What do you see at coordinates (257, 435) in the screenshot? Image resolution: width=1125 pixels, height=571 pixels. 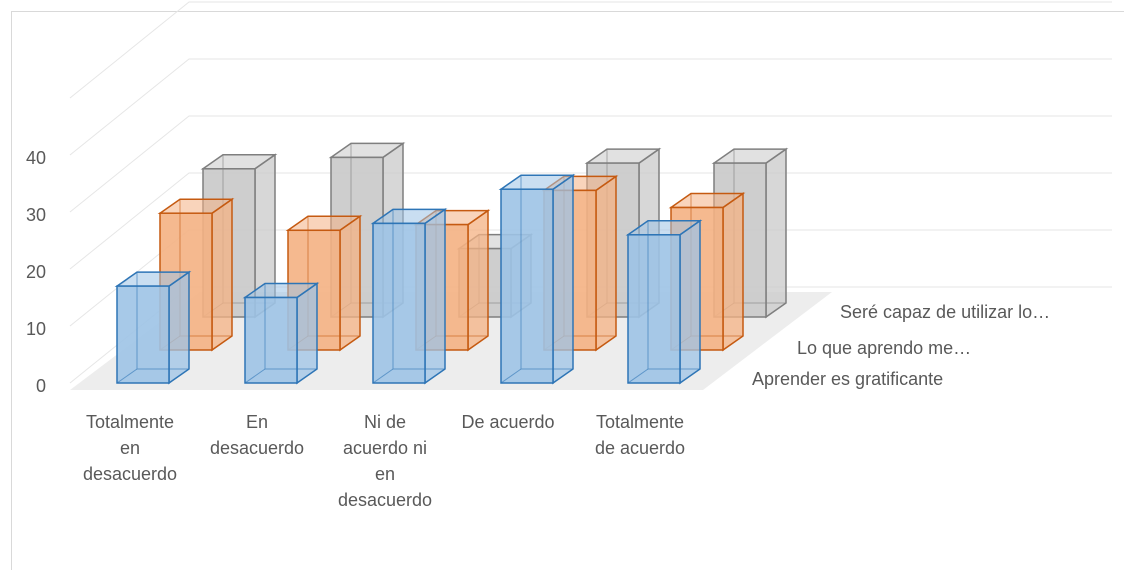 I see `x-tick-label: En desacuerdo` at bounding box center [257, 435].